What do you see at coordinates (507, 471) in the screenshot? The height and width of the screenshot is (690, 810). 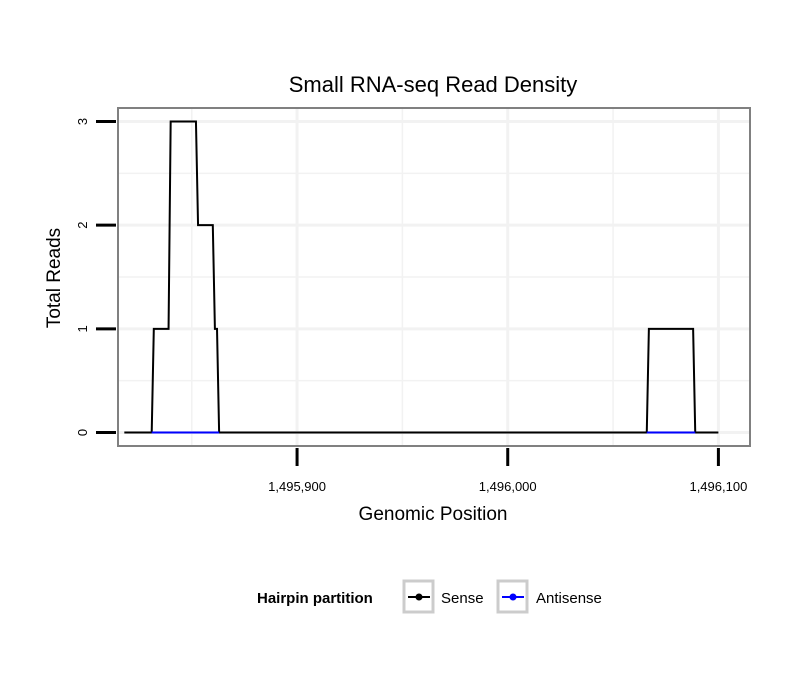 I see `x-axis: 1,495,900 1,496,000 1,496,100` at bounding box center [507, 471].